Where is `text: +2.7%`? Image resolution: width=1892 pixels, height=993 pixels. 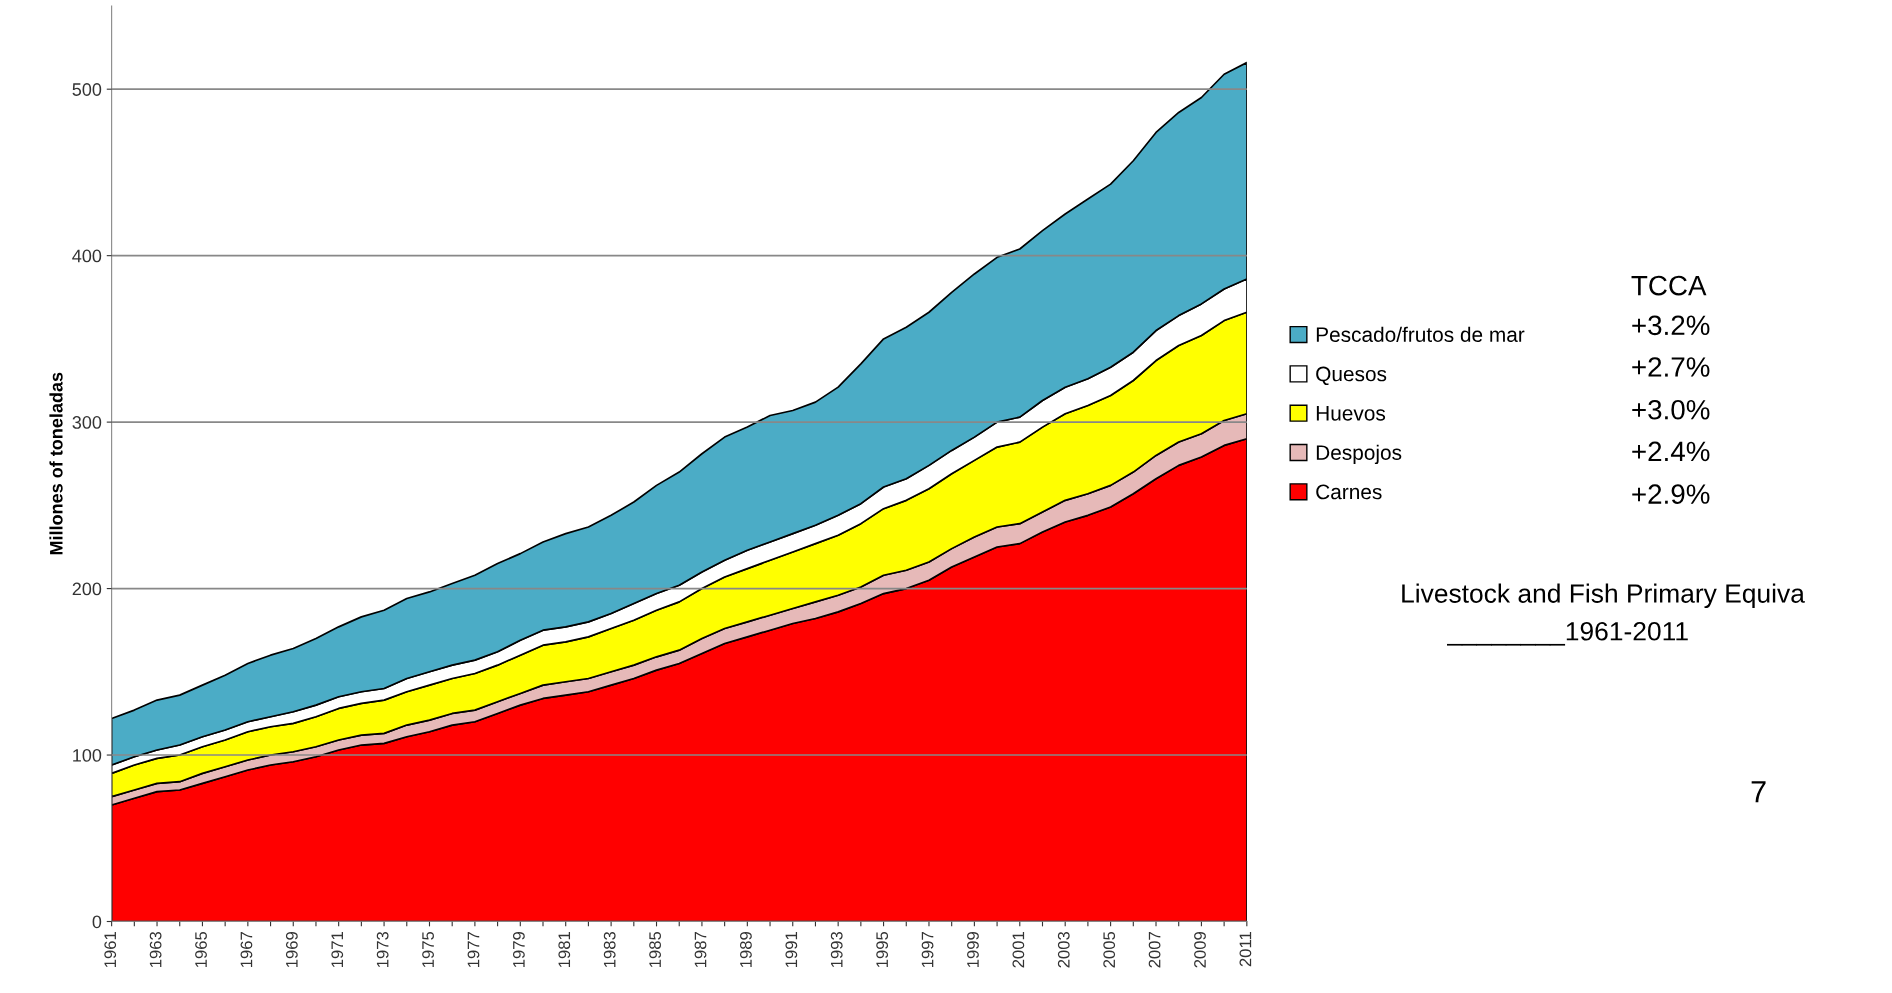 text: +2.7% is located at coordinates (1671, 367).